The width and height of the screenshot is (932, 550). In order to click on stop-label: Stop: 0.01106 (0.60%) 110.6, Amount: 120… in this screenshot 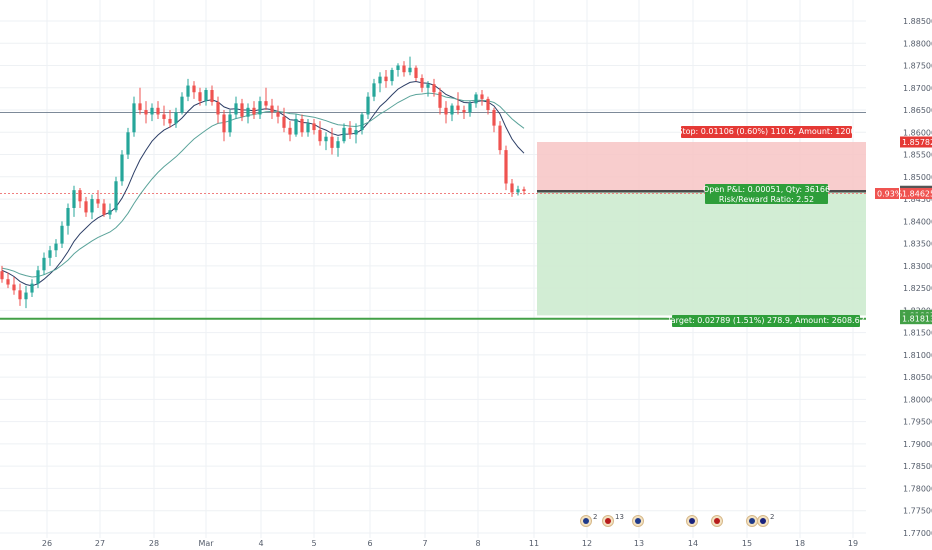, I will do `click(766, 132)`.